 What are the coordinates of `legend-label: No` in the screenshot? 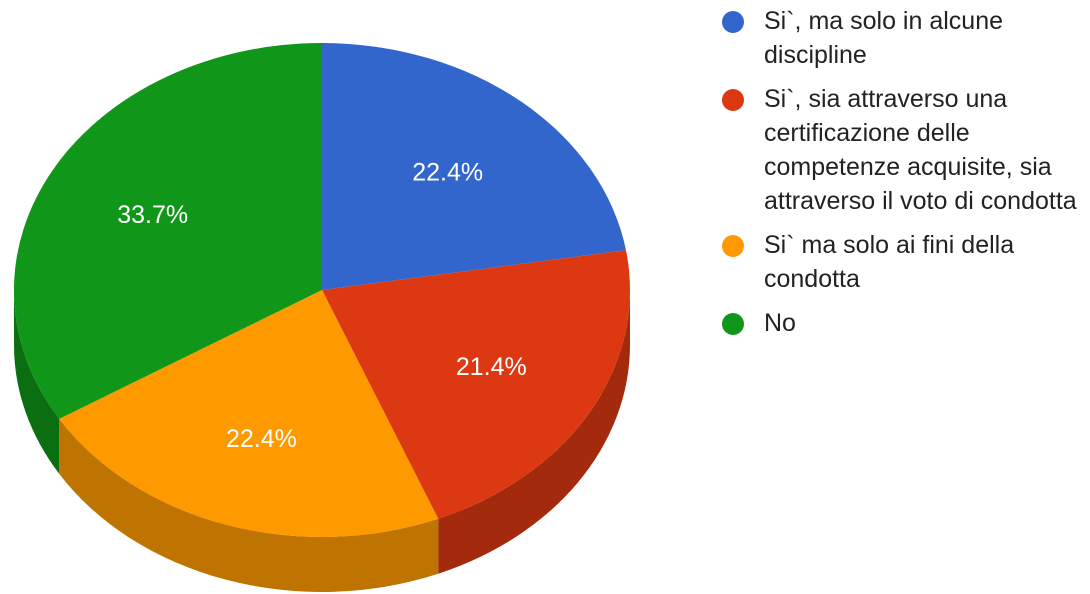 It's located at (780, 323).